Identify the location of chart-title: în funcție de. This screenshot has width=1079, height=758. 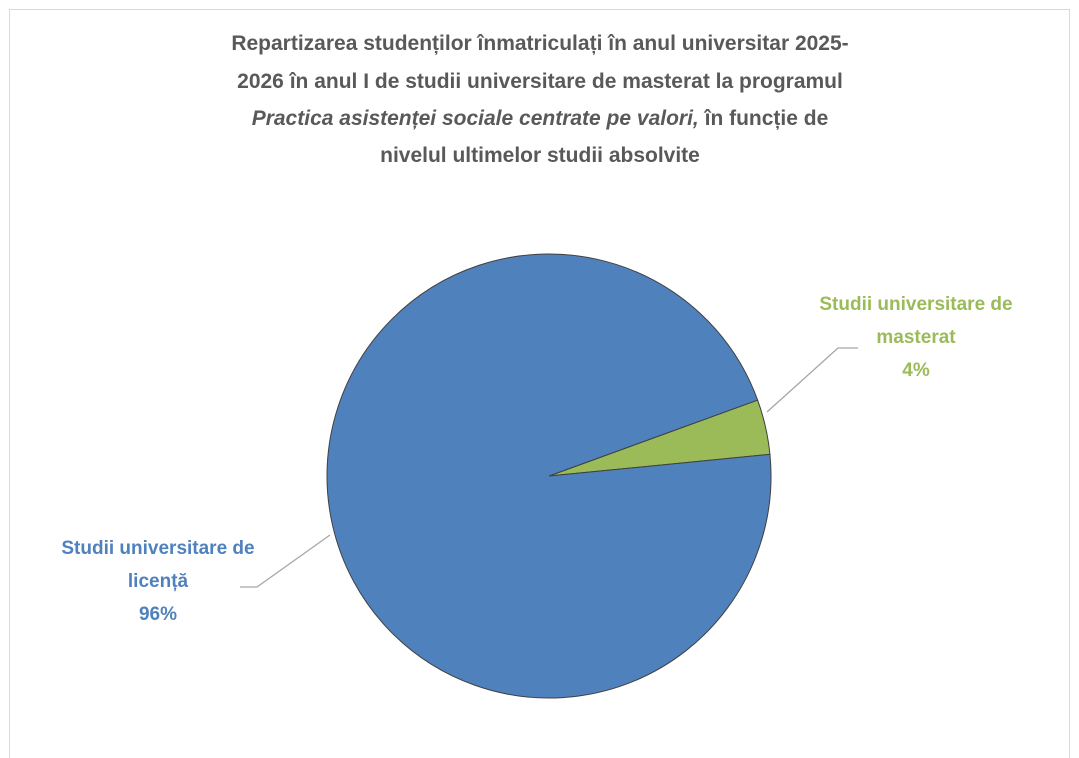
(766, 118).